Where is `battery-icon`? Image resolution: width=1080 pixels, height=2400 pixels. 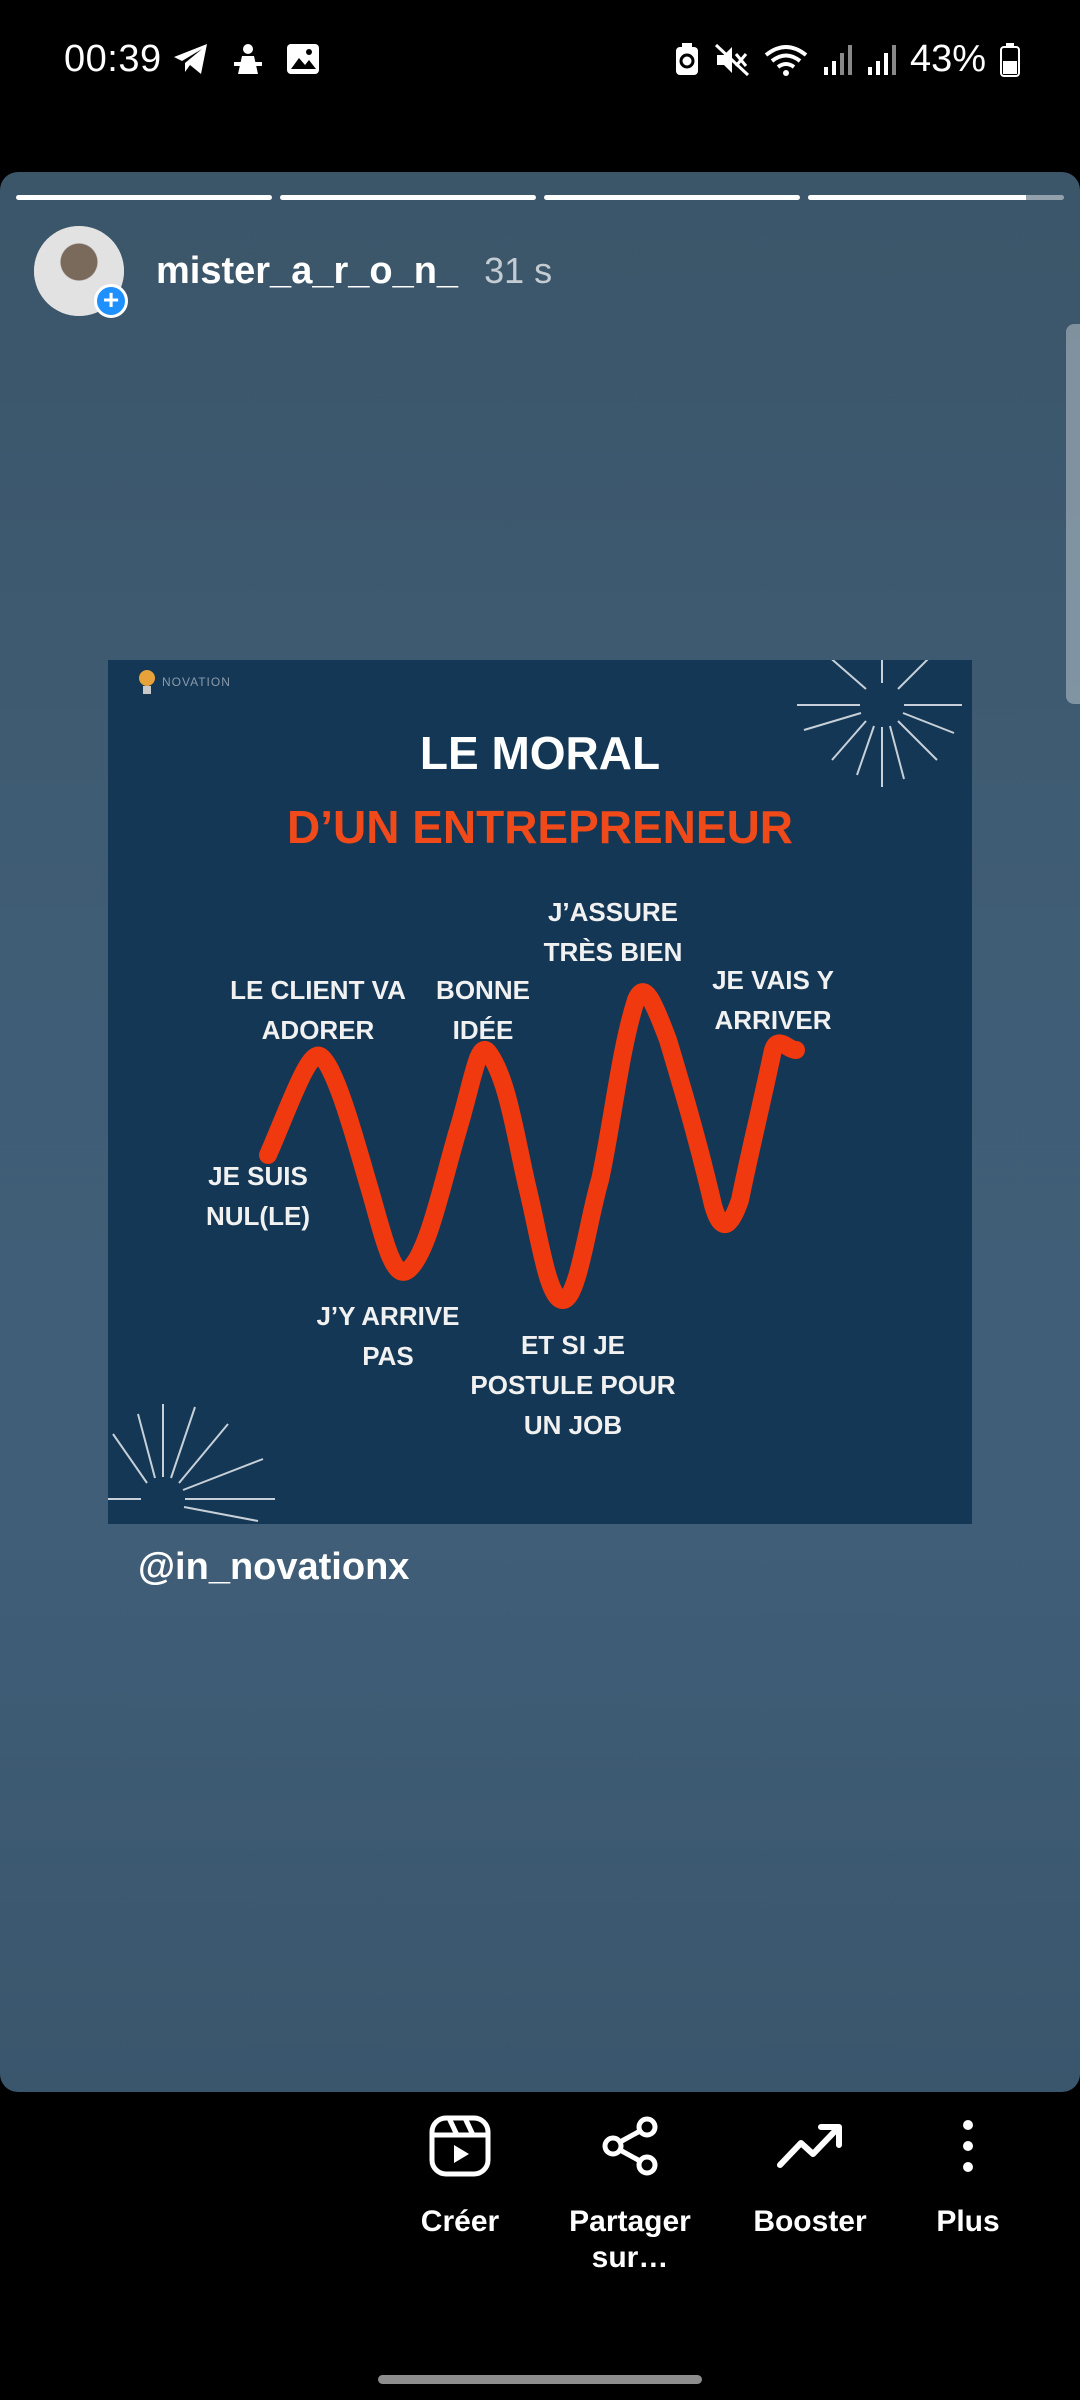
battery-icon is located at coordinates (1010, 59).